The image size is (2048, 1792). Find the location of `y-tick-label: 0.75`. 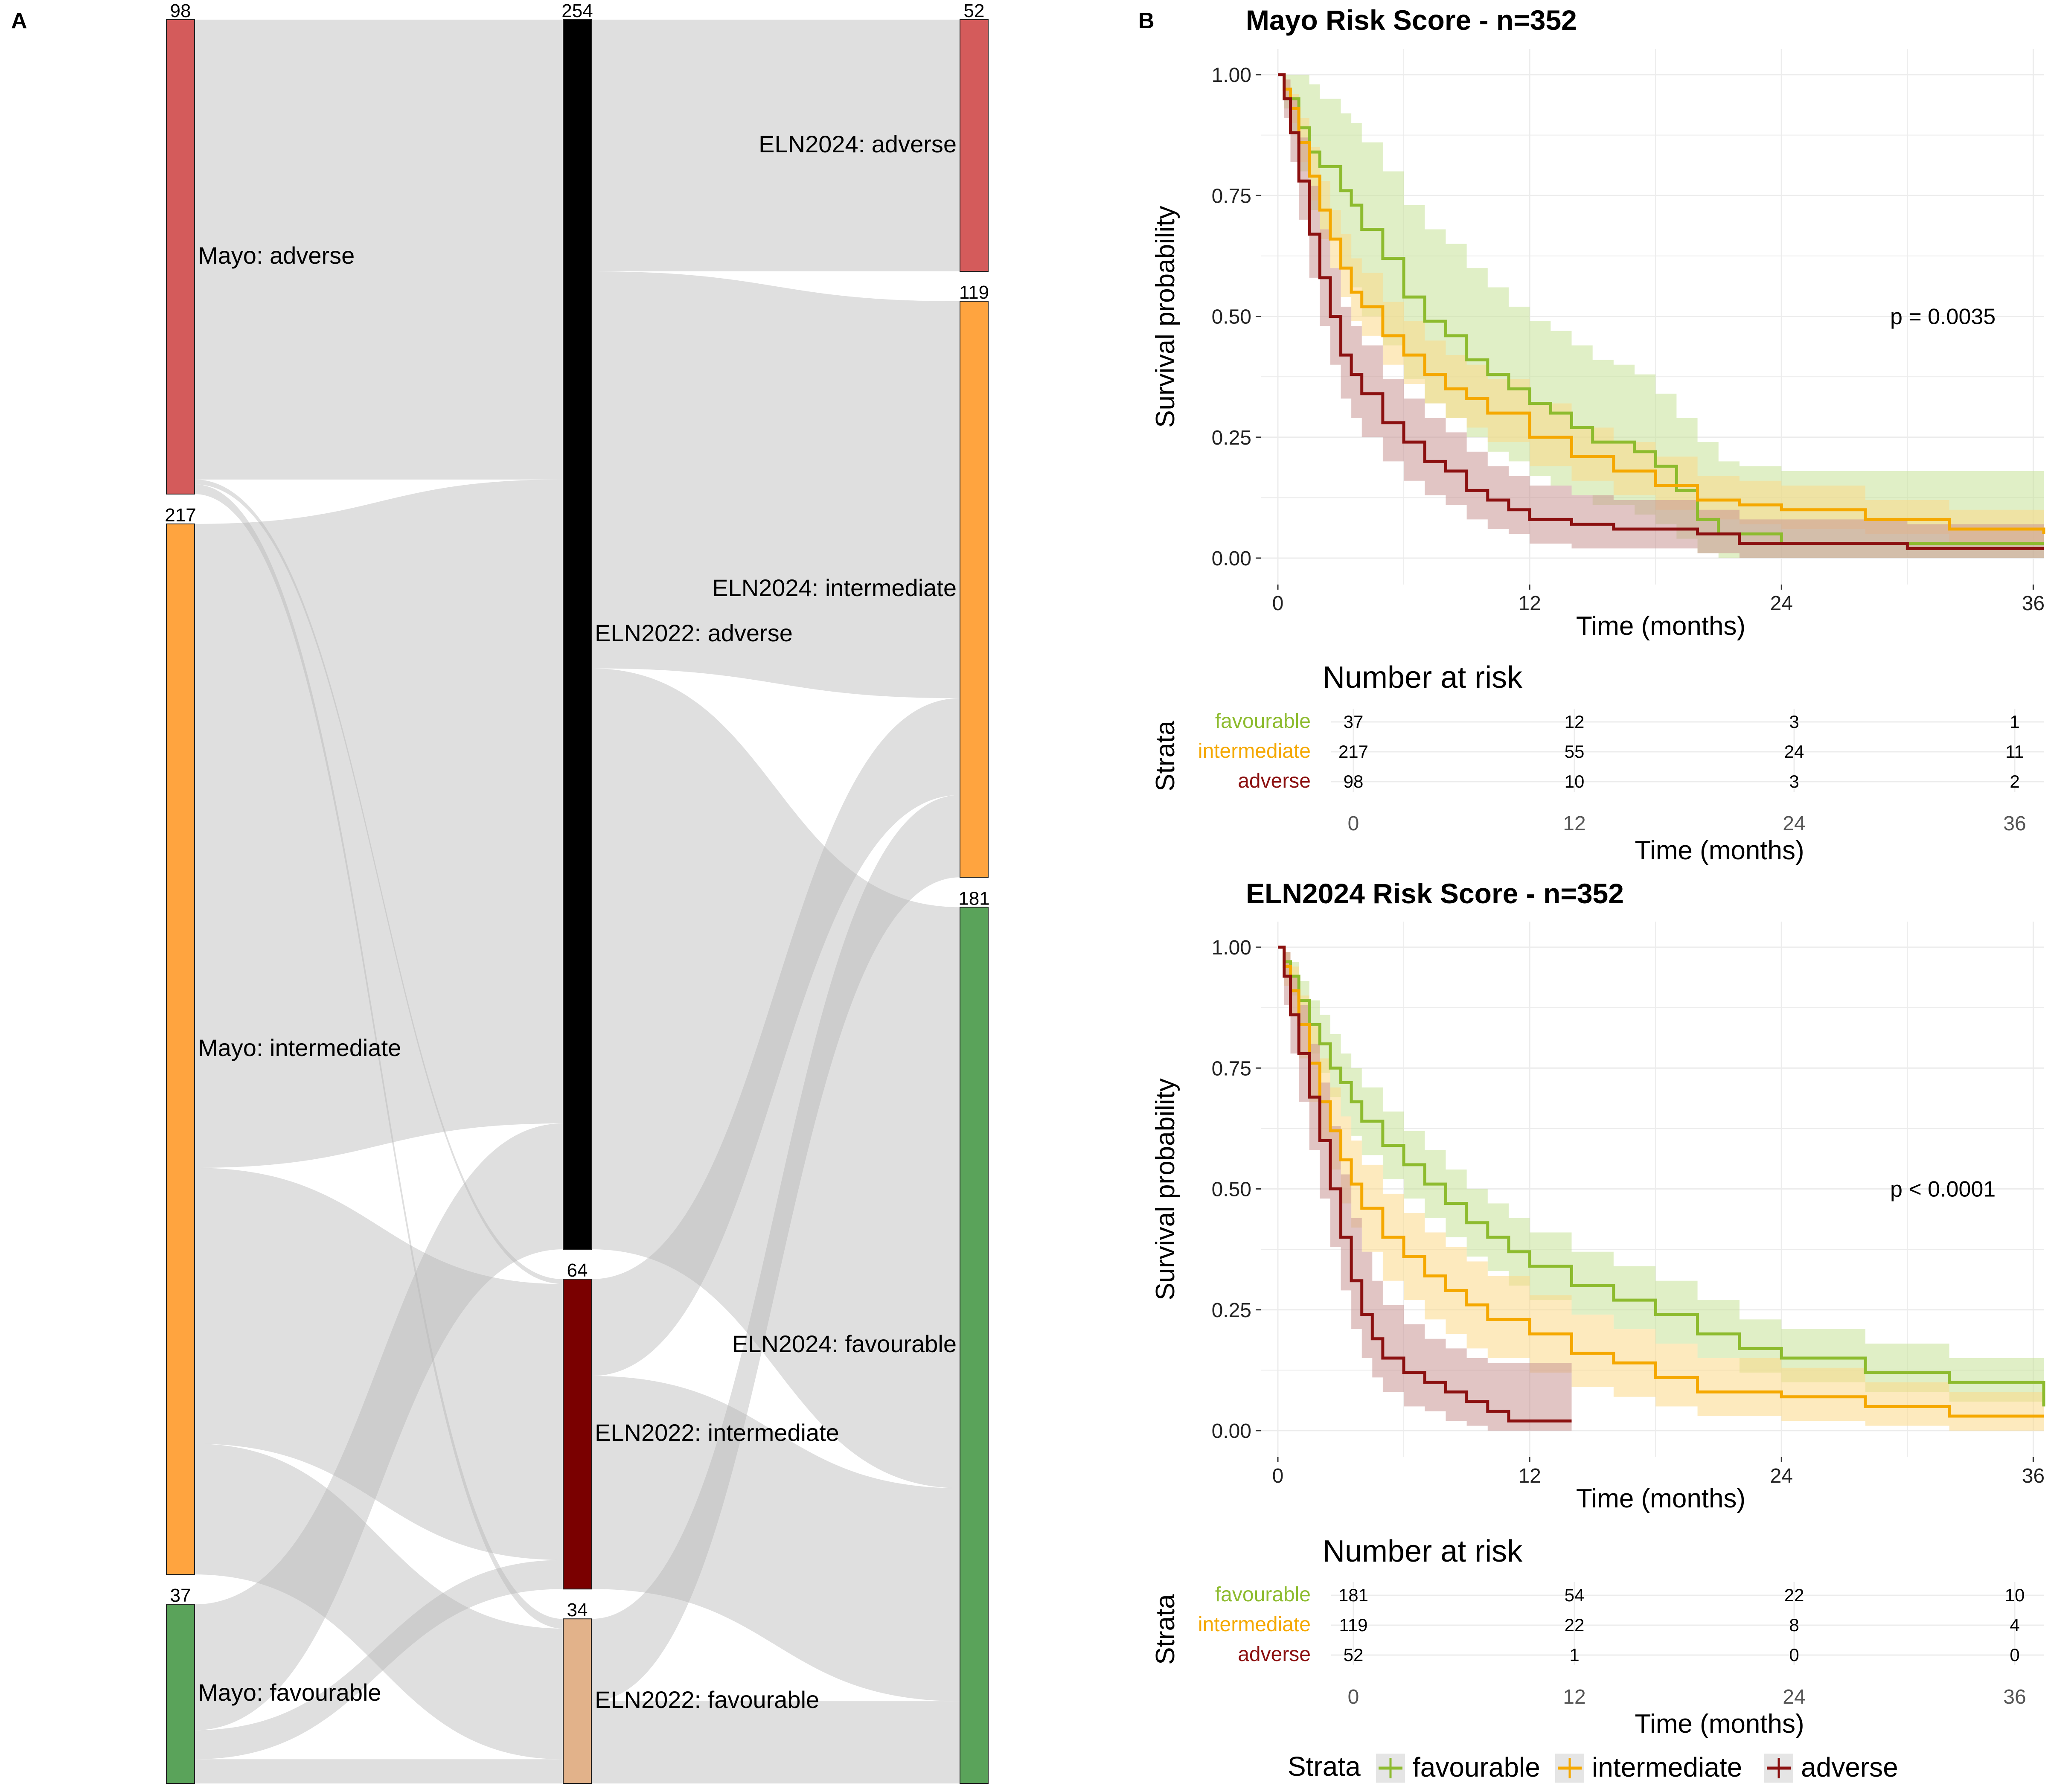

y-tick-label: 0.75 is located at coordinates (1231, 1068).